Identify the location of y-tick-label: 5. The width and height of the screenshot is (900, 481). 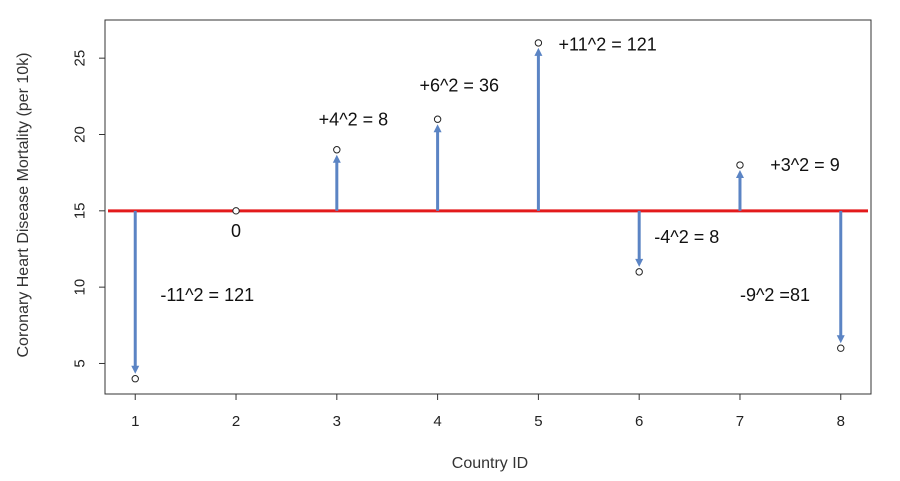
(79, 363).